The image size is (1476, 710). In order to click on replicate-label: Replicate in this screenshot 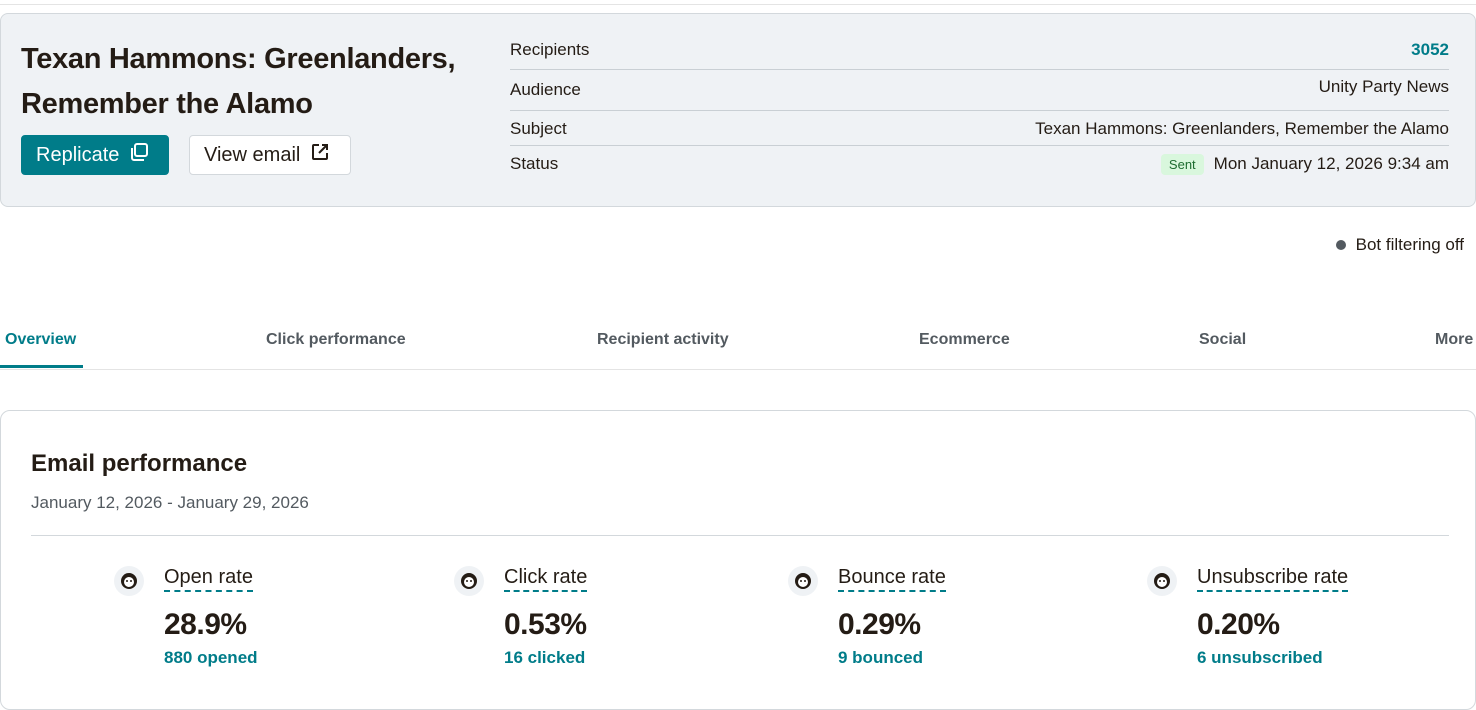, I will do `click(78, 154)`.